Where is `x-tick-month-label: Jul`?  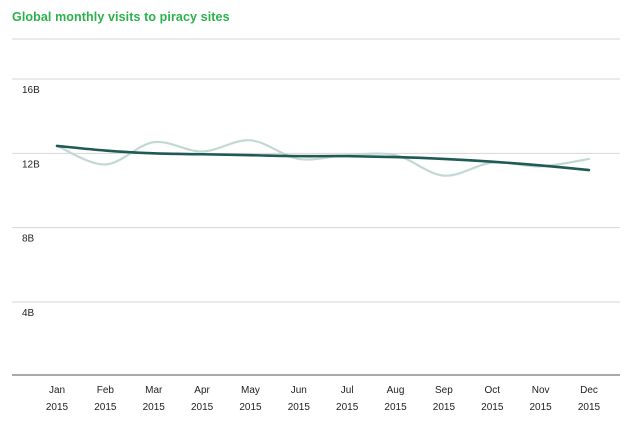
x-tick-month-label: Jul is located at coordinates (347, 390).